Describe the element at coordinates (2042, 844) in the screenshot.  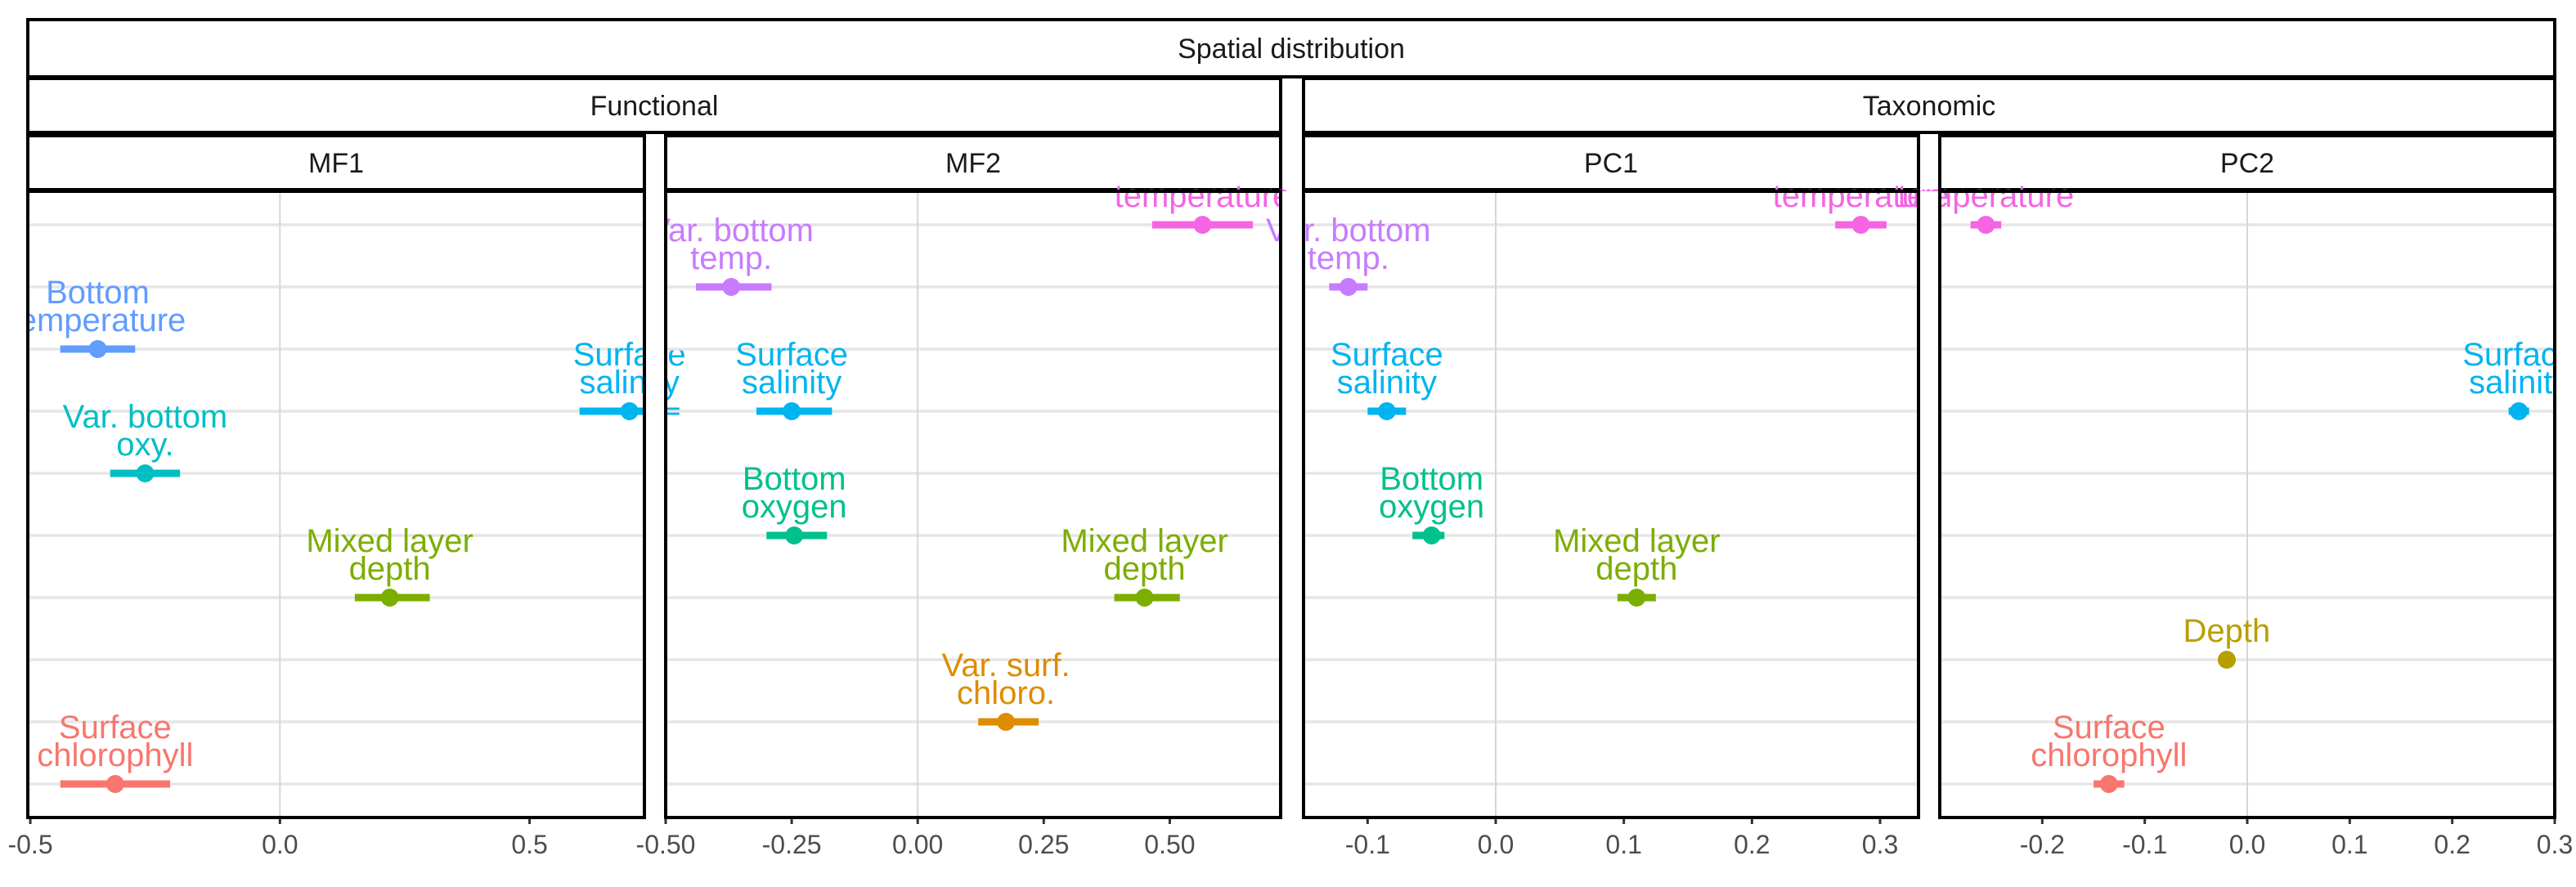
I see `pc2-x-tick-label: -0.2` at that location.